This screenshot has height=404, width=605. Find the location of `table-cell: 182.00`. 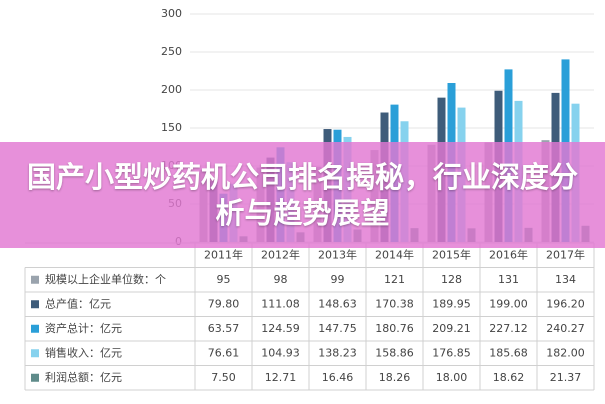

table-cell: 182.00 is located at coordinates (565, 352).